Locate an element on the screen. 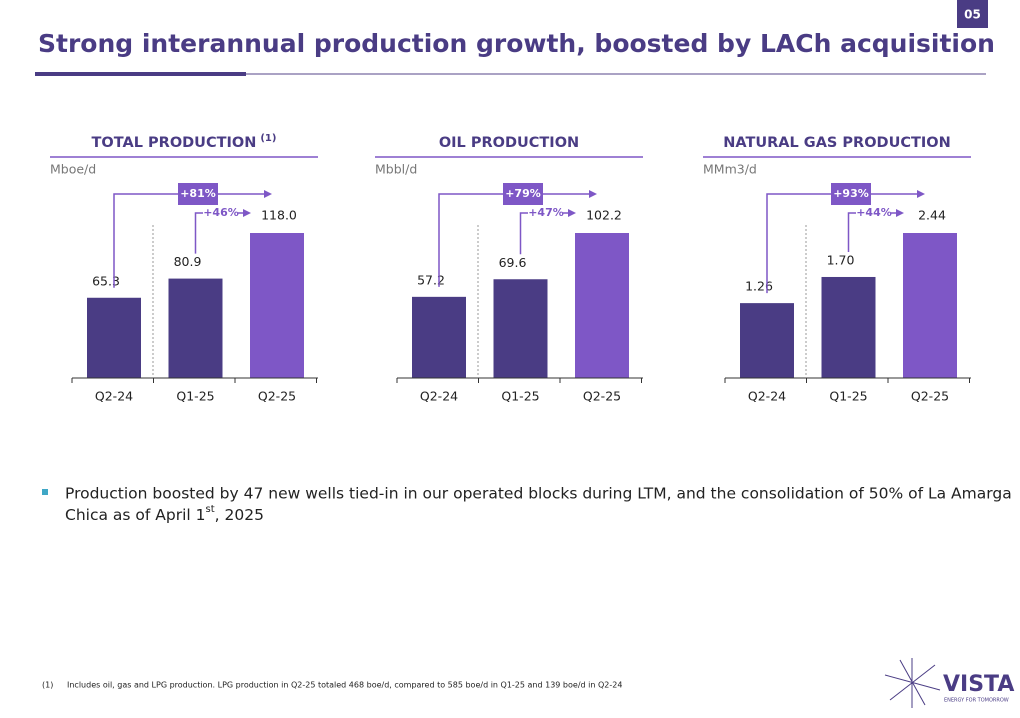 The height and width of the screenshot is (718, 1020). page-number: 05 is located at coordinates (972, 15).